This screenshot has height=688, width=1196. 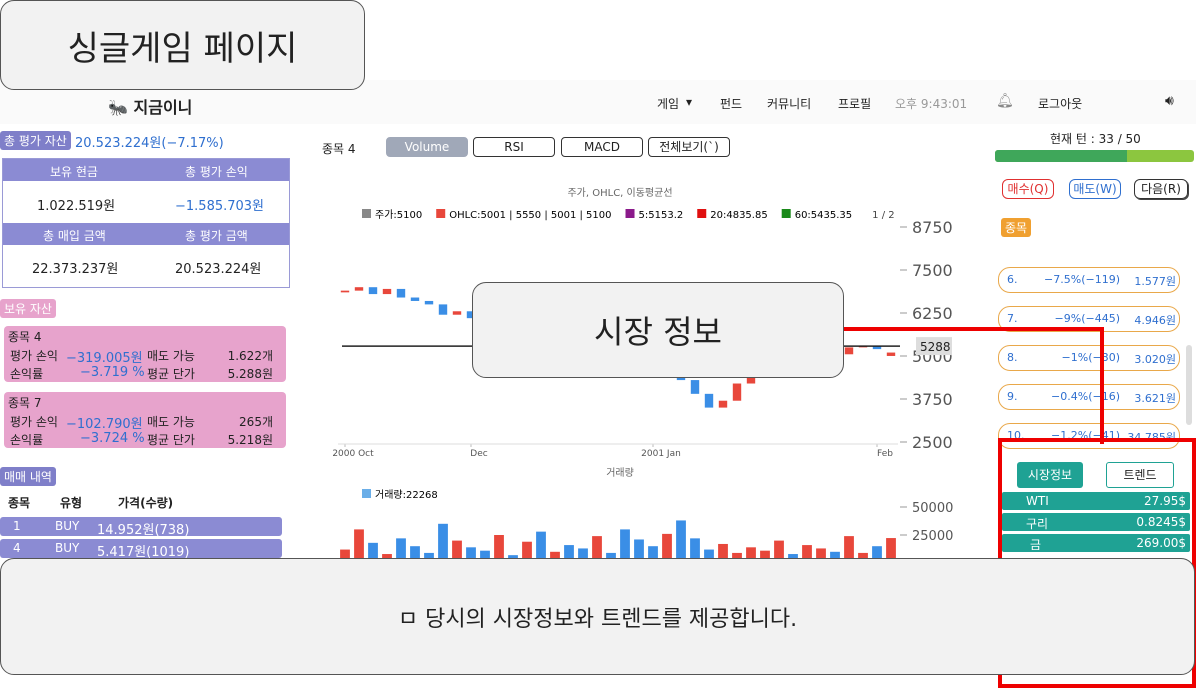 What do you see at coordinates (182, 45) in the screenshot?
I see `page-title-callout: 싱글게임 페이지` at bounding box center [182, 45].